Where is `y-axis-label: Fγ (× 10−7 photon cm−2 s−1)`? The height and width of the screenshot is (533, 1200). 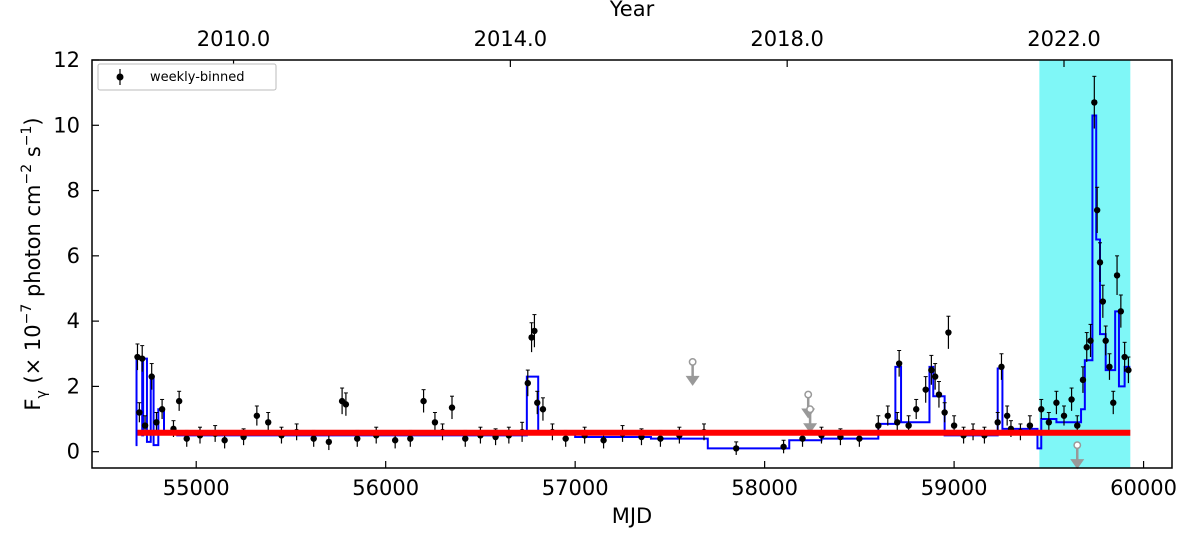 y-axis-label: Fγ (× 10−7 photon cm−2 s−1) is located at coordinates (34, 263).